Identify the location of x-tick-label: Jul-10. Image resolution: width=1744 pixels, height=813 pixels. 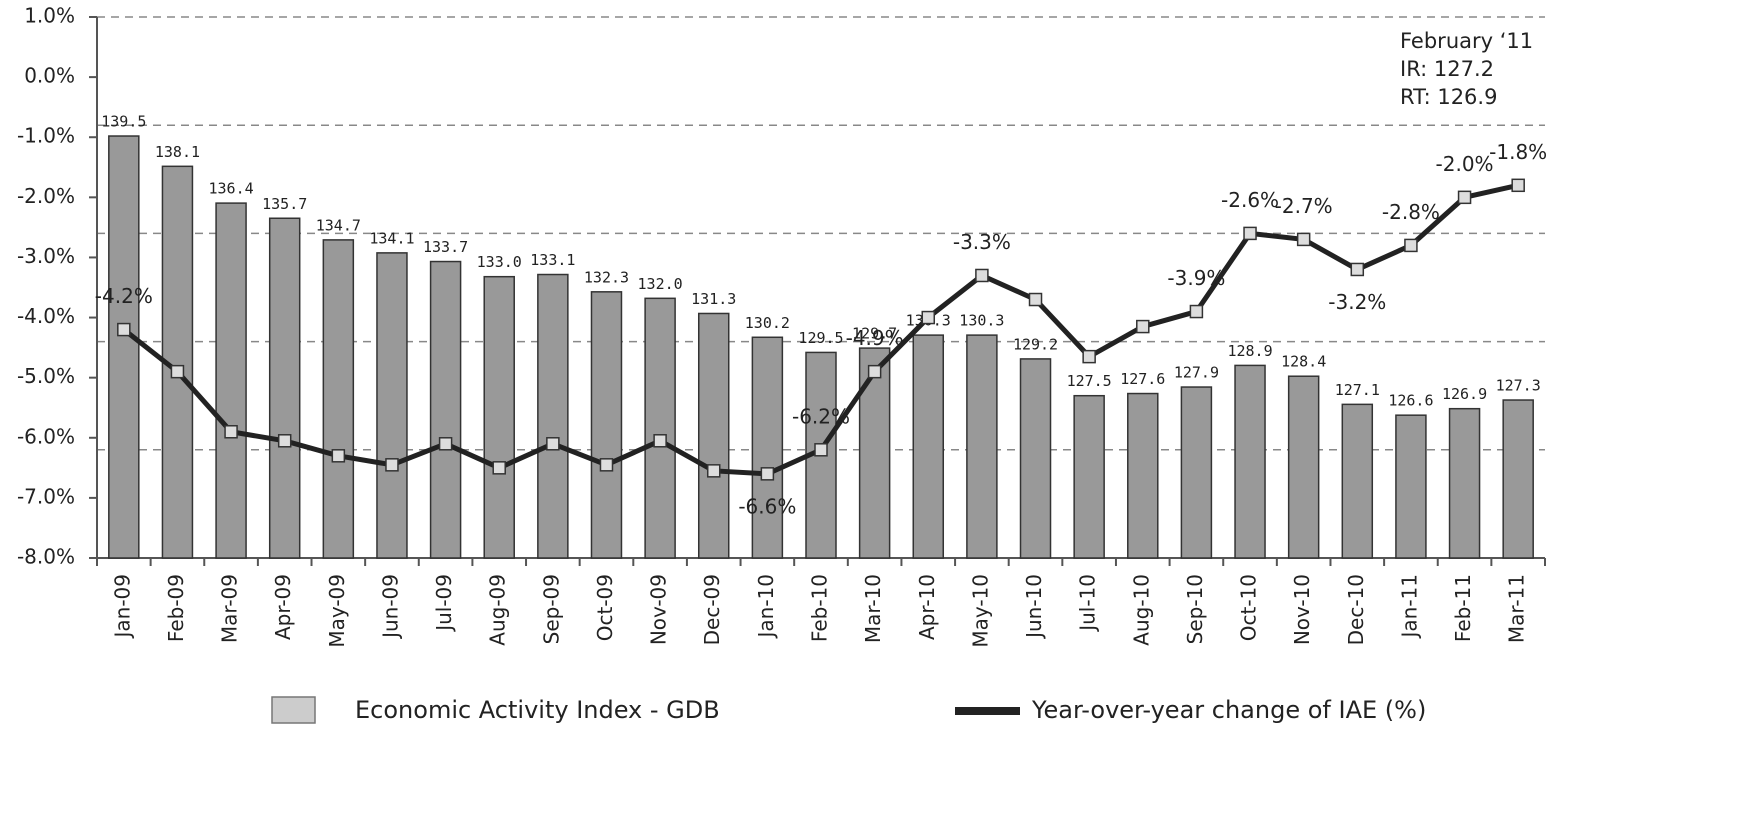
(1088, 603).